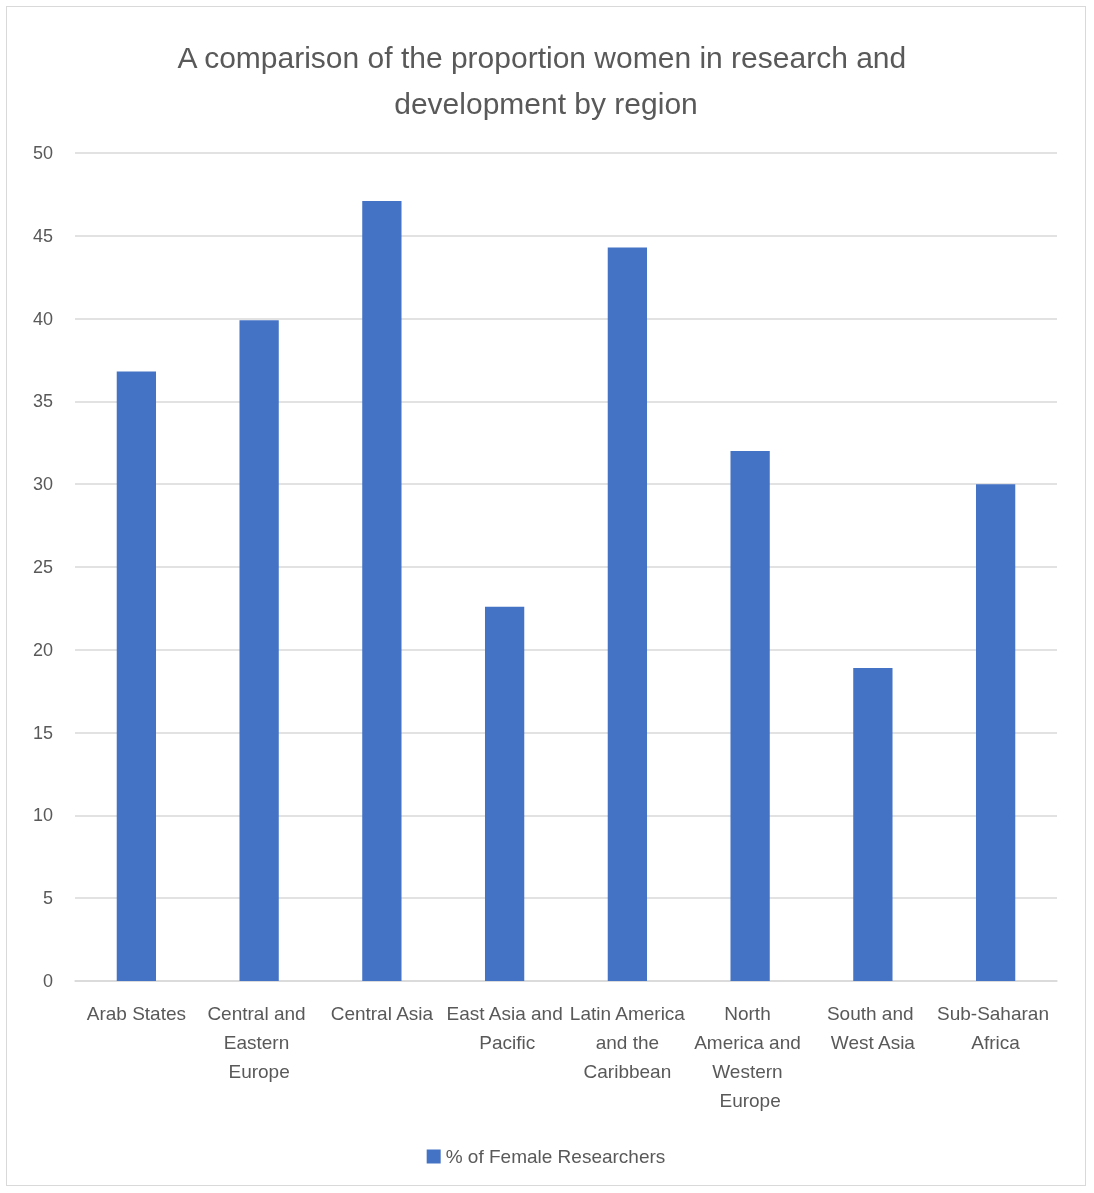 The height and width of the screenshot is (1193, 1094). I want to click on x-tick-label: Central Asia, so click(382, 1013).